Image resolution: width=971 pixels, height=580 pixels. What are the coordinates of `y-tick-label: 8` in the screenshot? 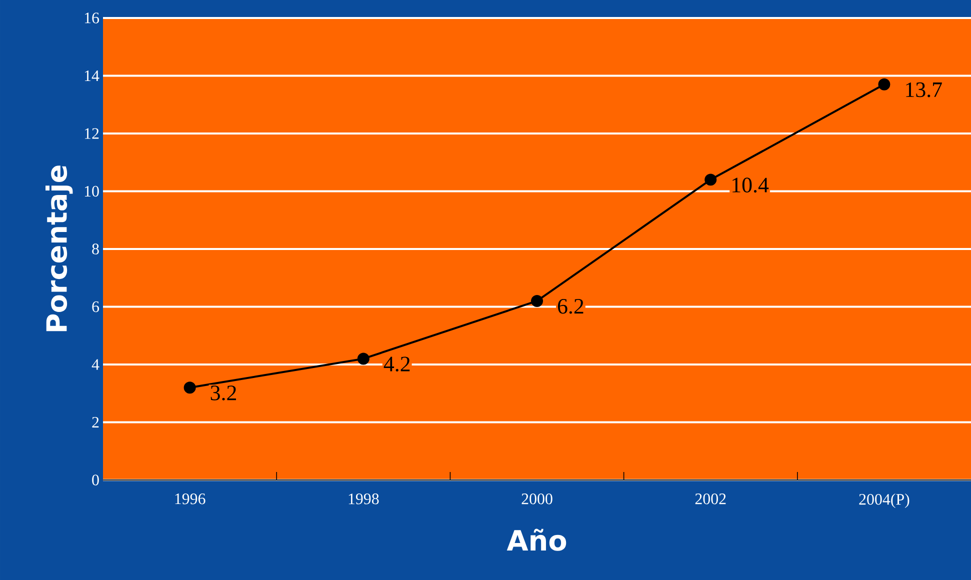 It's located at (95, 249).